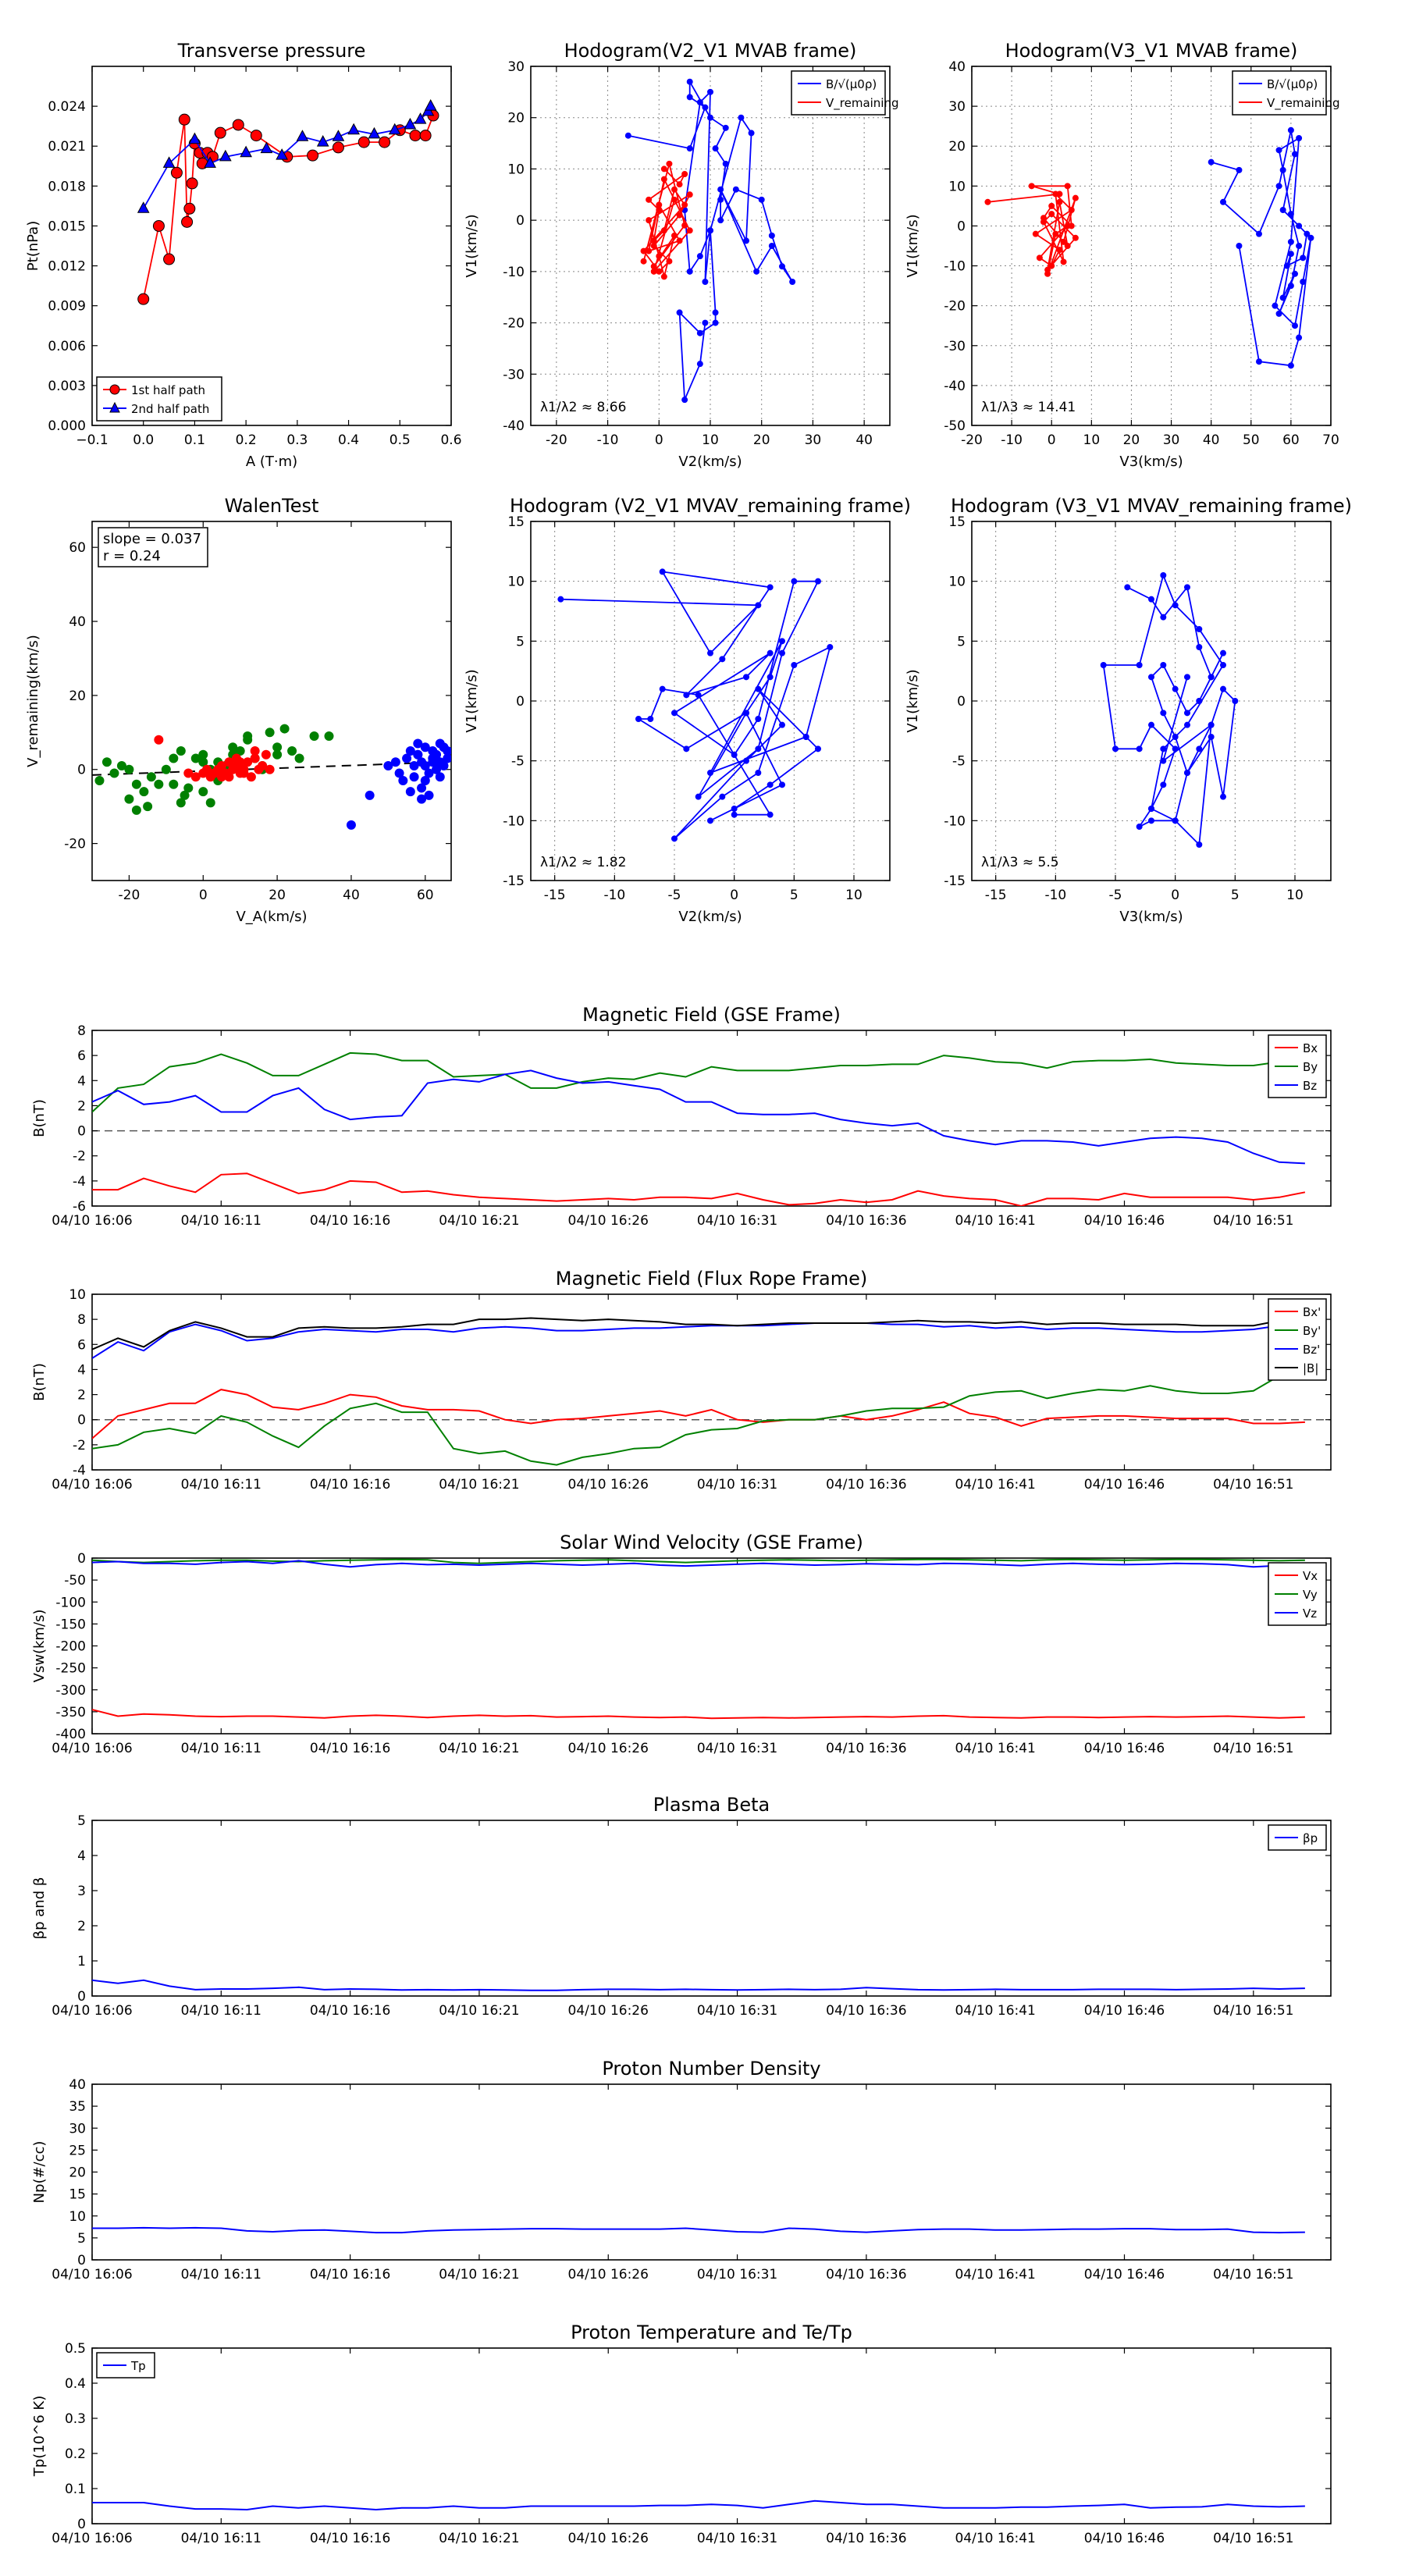 The image size is (1405, 2576). What do you see at coordinates (114, 407) in the screenshot?
I see `legend-marker` at bounding box center [114, 407].